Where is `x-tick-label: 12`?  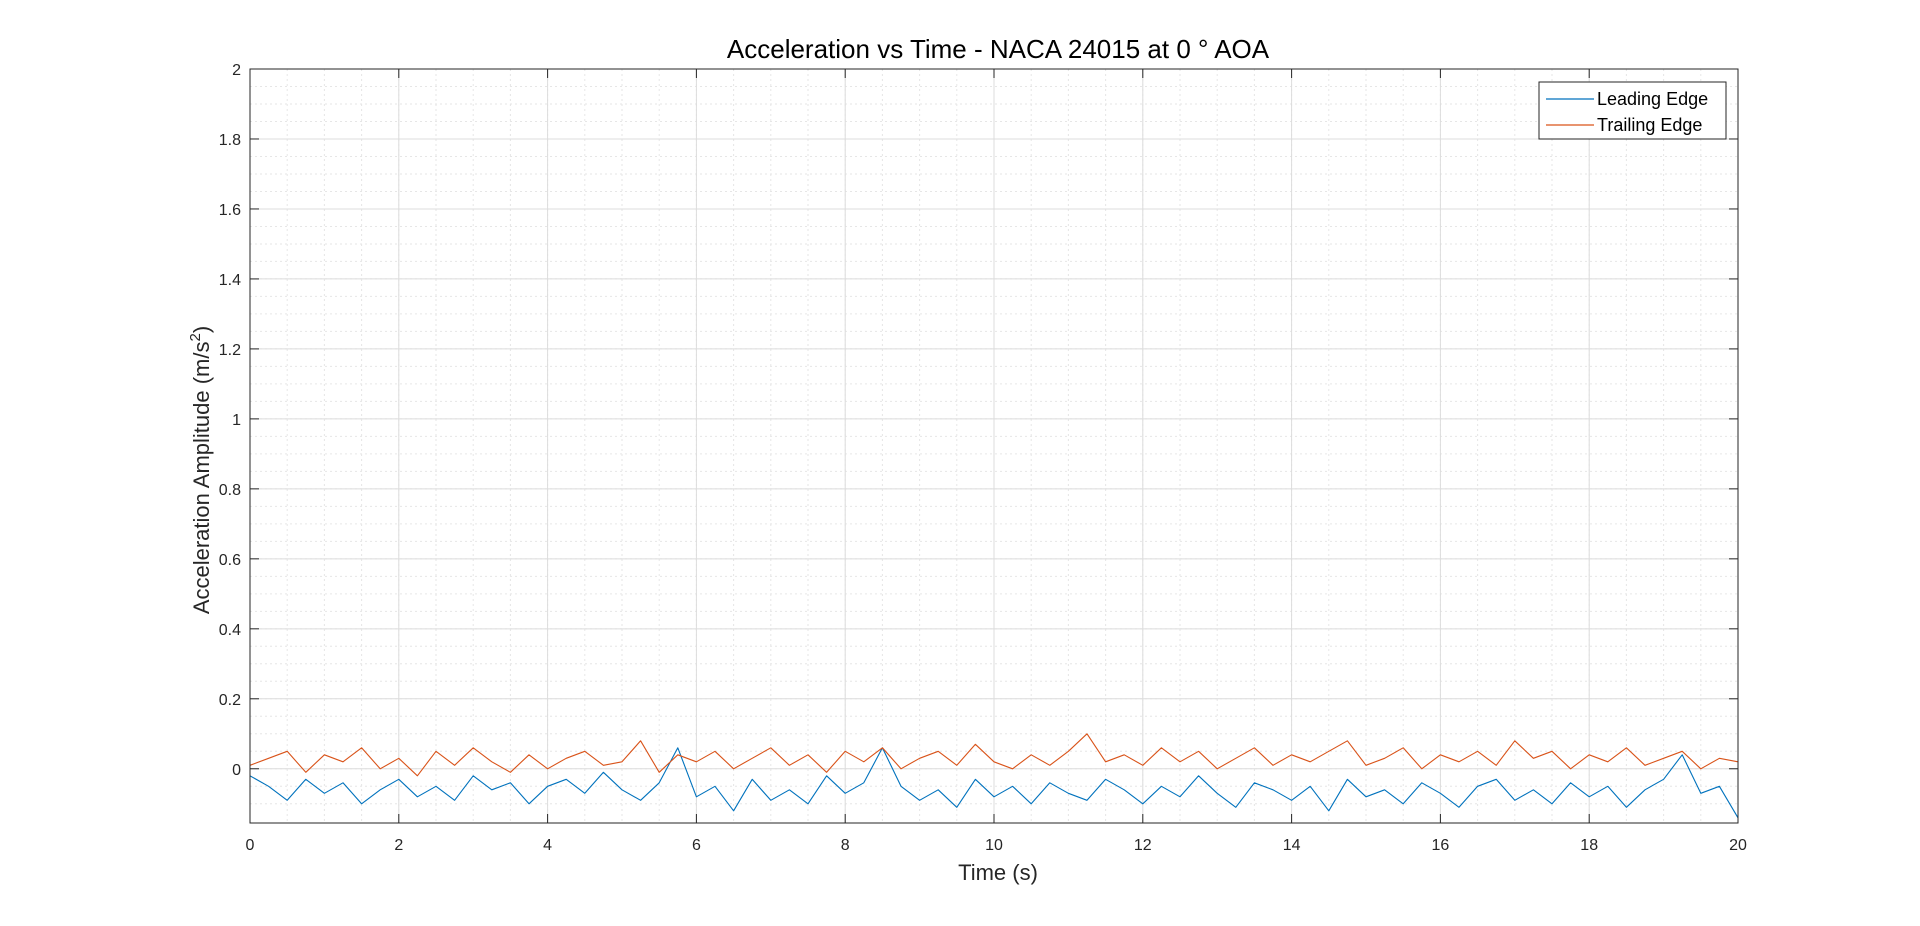 x-tick-label: 12 is located at coordinates (1143, 845).